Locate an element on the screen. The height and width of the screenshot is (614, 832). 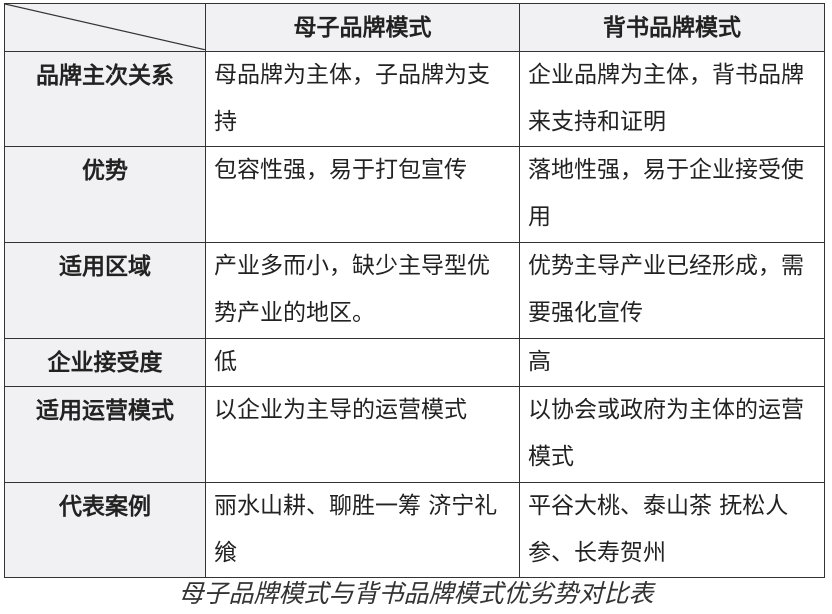
row-label: 品牌主次关系 is located at coordinates (105, 99).